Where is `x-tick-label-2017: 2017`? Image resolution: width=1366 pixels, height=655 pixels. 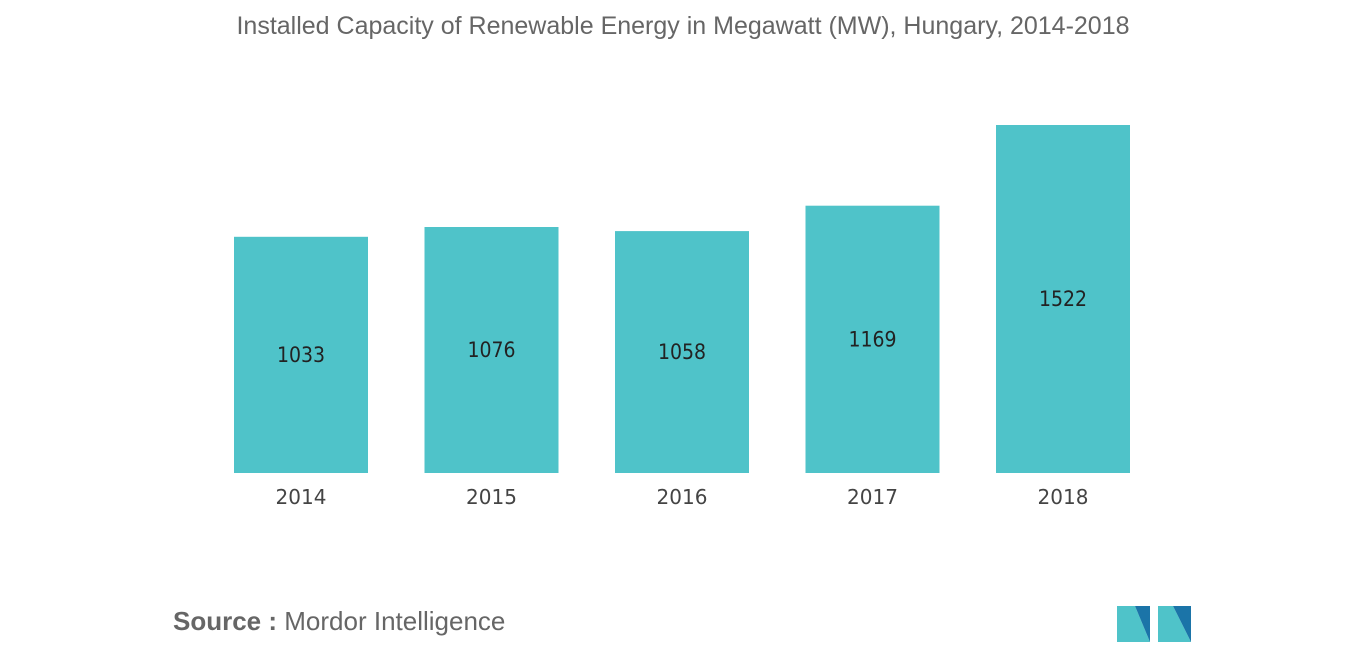 x-tick-label-2017: 2017 is located at coordinates (872, 497).